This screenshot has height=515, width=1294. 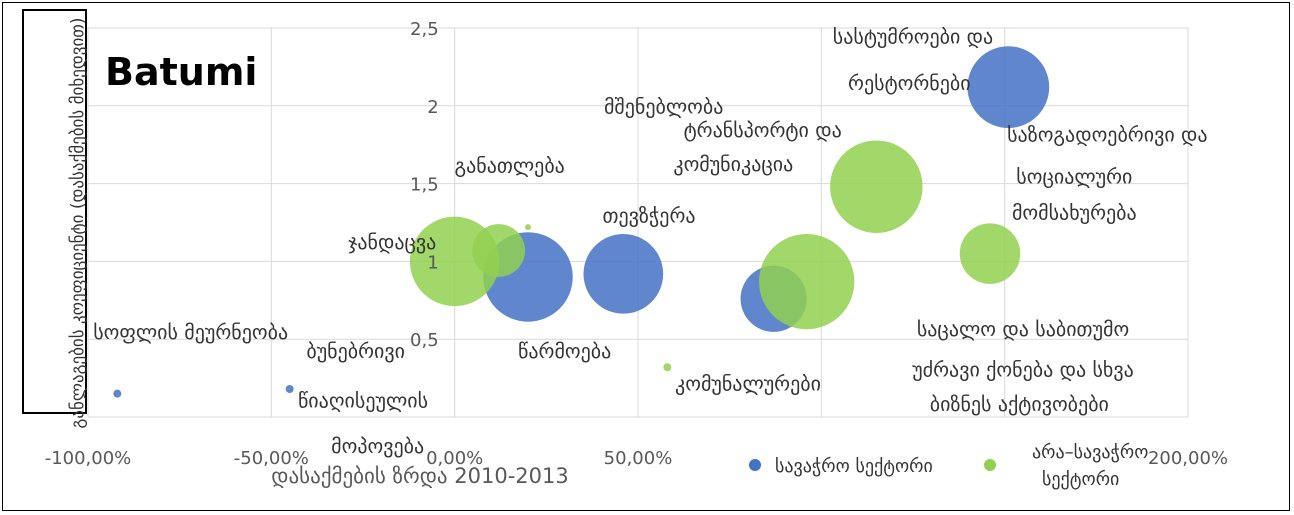 I want to click on annotation-label: ტრანსპორტი და, so click(x=763, y=130).